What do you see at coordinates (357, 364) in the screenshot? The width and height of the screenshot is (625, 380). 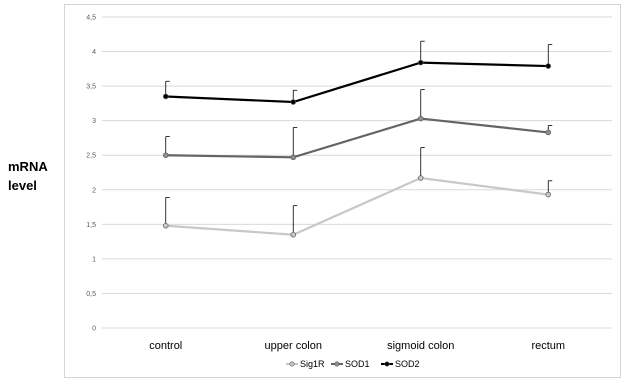 I see `legend-label: SOD1` at bounding box center [357, 364].